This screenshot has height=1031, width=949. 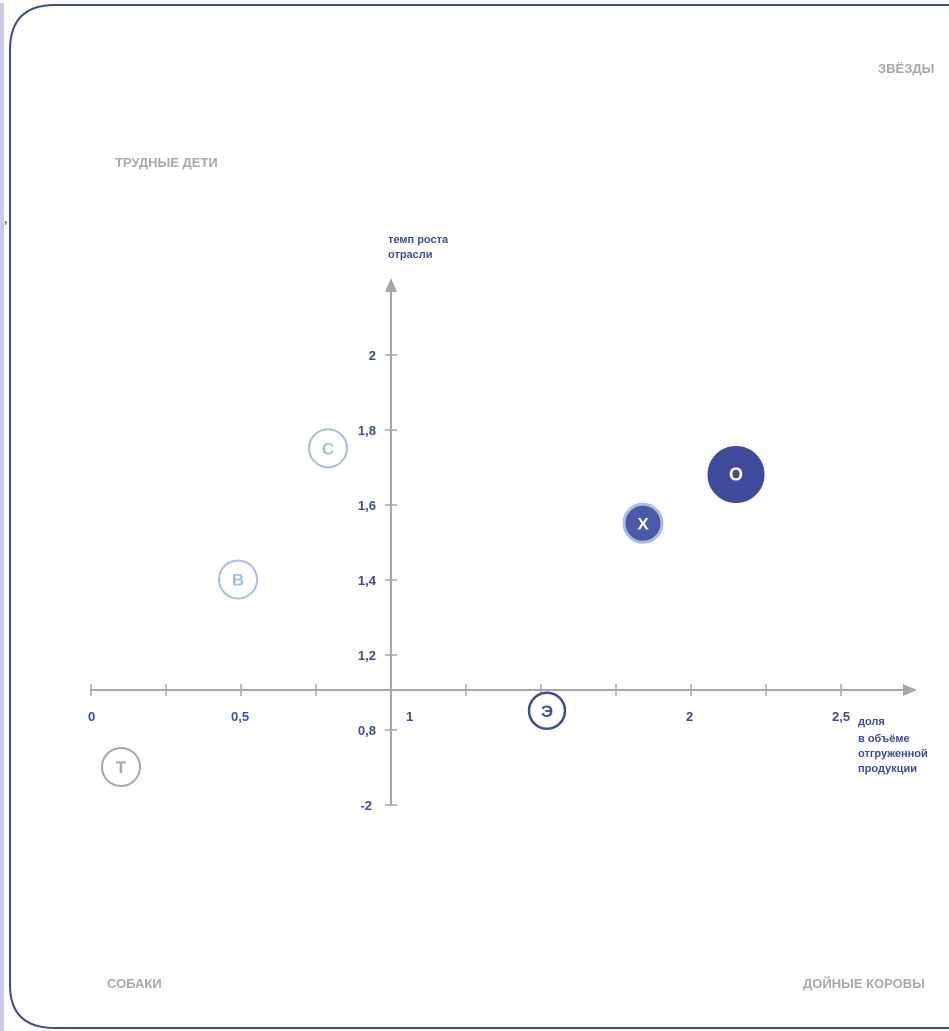 I want to click on x-tick-label: 0, so click(x=91, y=716).